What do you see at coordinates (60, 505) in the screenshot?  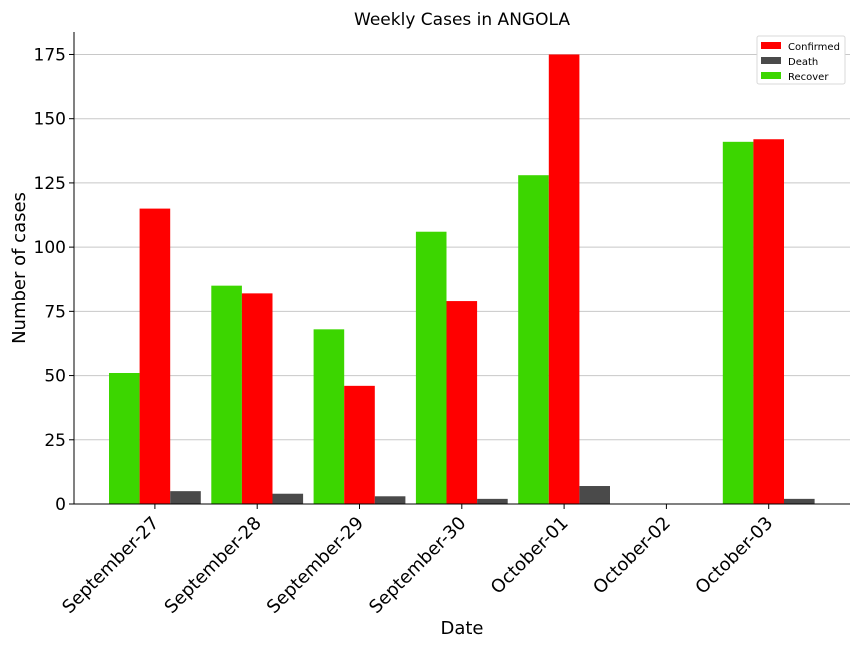 I see `y-tick-label: 0` at bounding box center [60, 505].